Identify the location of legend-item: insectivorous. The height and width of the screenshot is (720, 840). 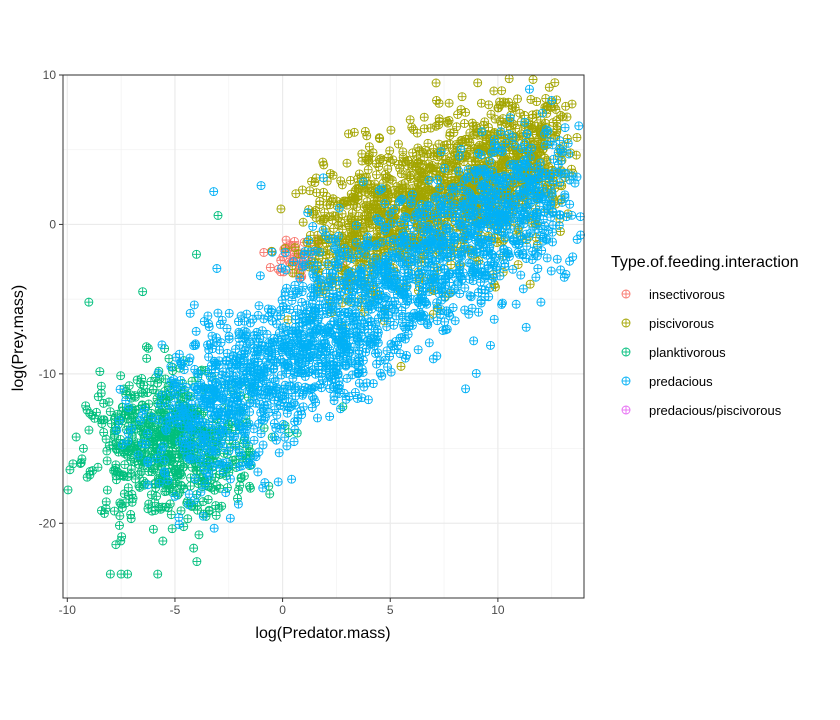
(673, 294).